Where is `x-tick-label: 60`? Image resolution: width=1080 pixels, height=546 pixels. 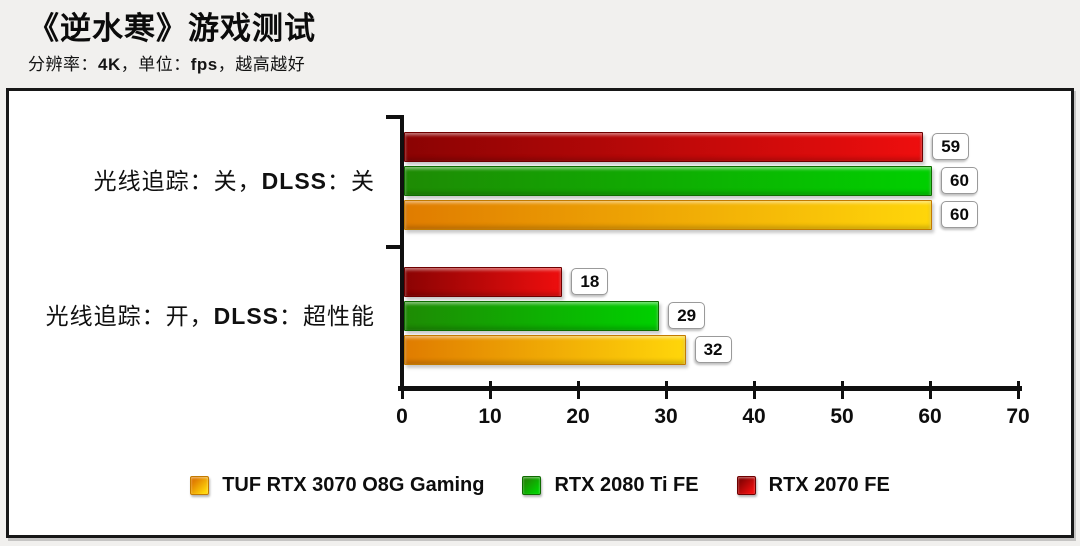 x-tick-label: 60 is located at coordinates (930, 416).